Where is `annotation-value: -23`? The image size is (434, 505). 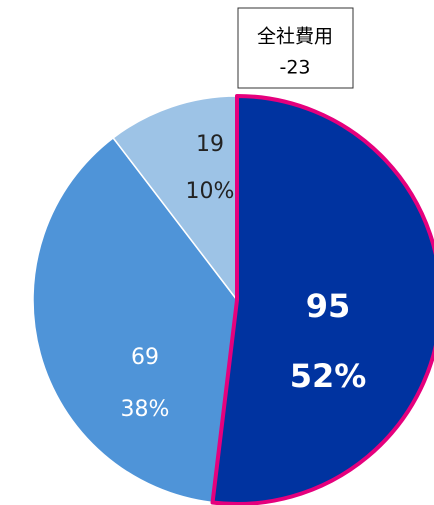
annotation-value: -23 is located at coordinates (294, 68).